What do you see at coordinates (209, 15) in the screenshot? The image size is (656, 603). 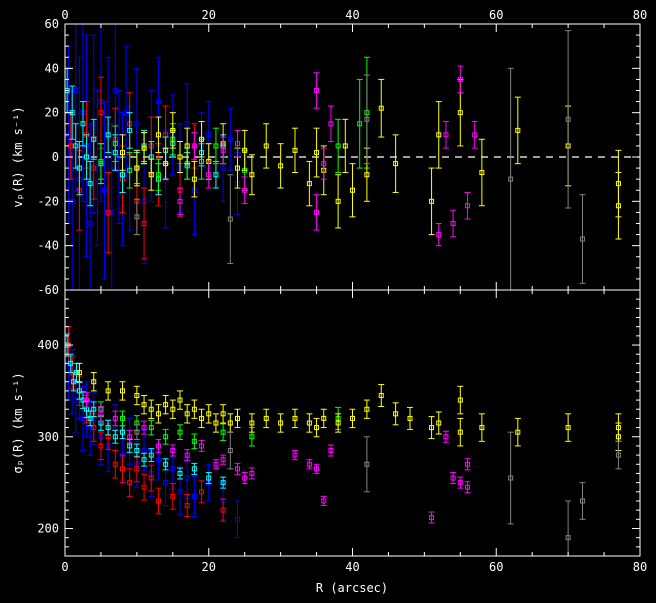 I see `top-xtick-label: 20` at bounding box center [209, 15].